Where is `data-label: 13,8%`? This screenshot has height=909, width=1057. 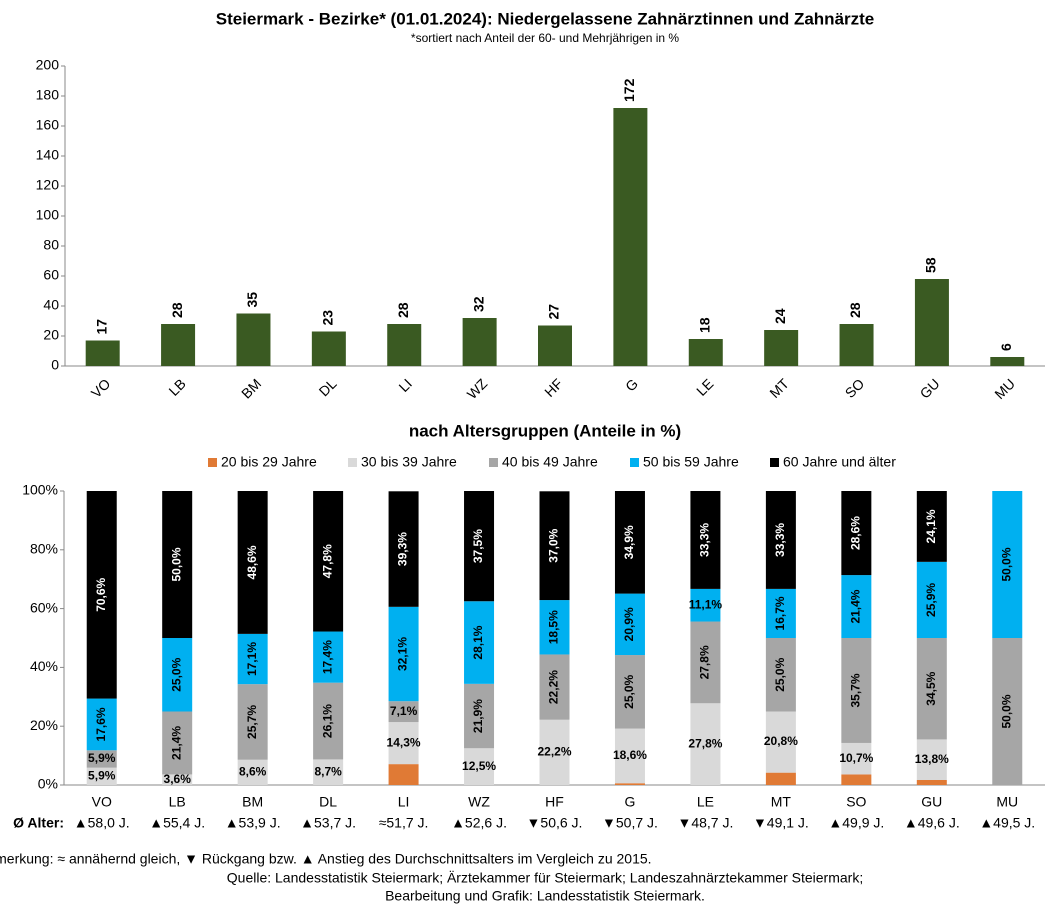
data-label: 13,8% is located at coordinates (932, 759).